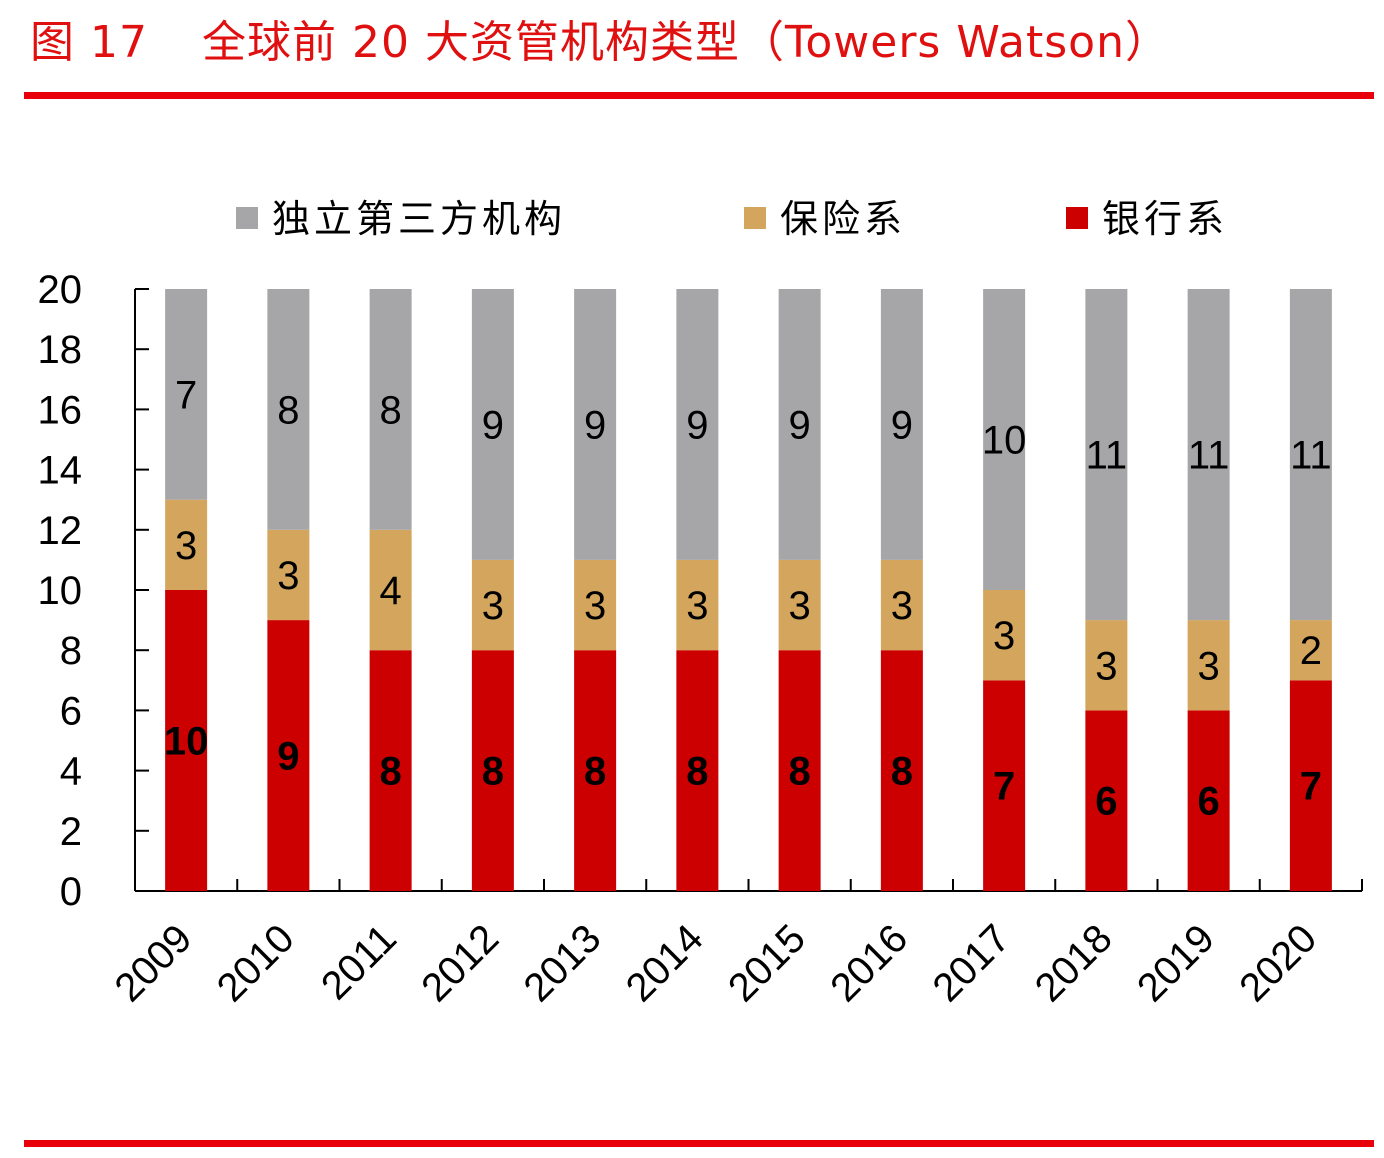 This screenshot has width=1384, height=1158. What do you see at coordinates (843, 219) in the screenshot?
I see `legend-label: 保险系` at bounding box center [843, 219].